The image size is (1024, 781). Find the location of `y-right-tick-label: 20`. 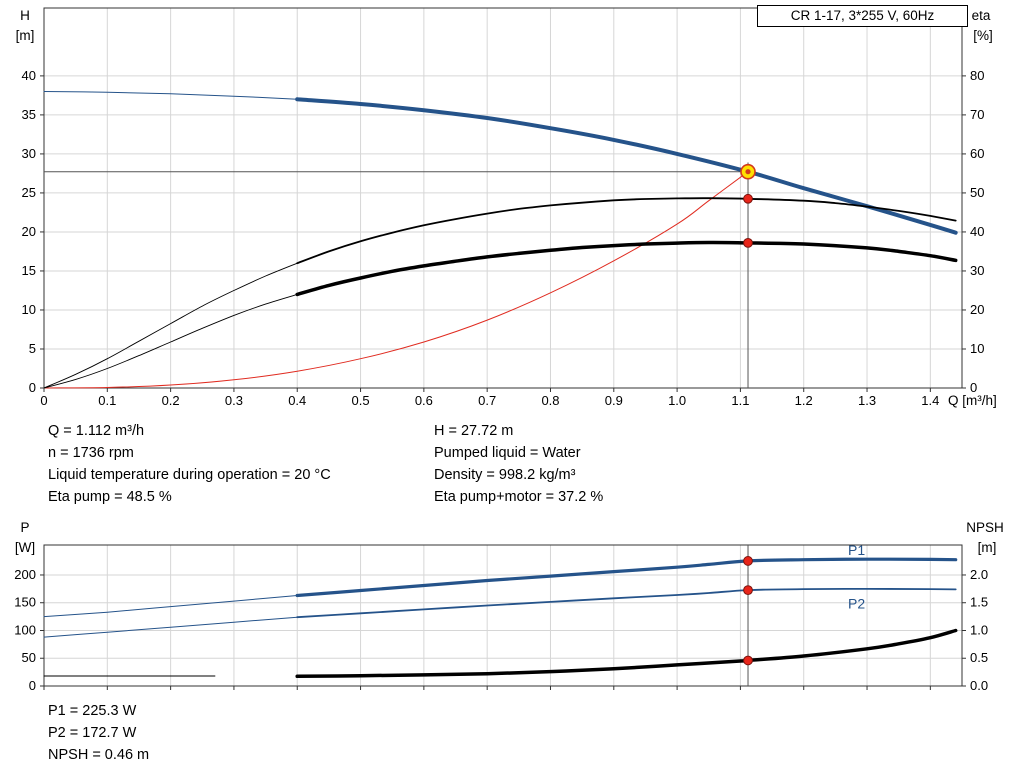

y-right-tick-label: 20 is located at coordinates (977, 309).